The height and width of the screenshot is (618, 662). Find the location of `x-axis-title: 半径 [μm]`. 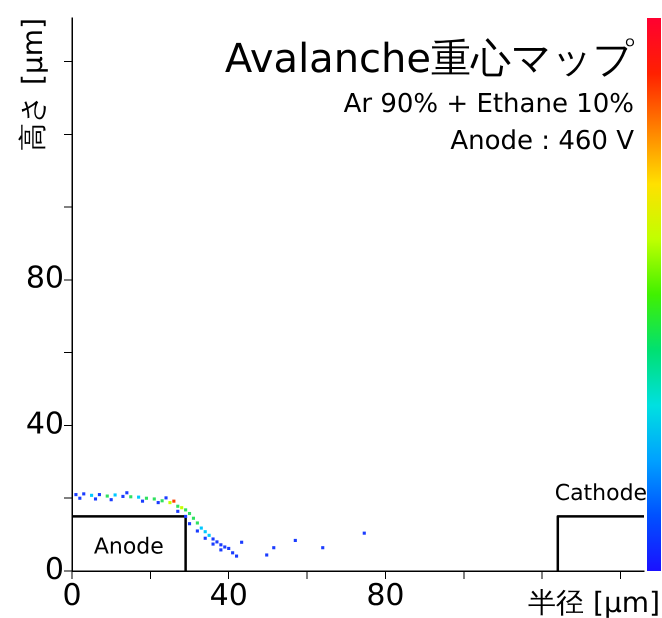

x-axis-title: 半径 [μm] is located at coordinates (594, 602).